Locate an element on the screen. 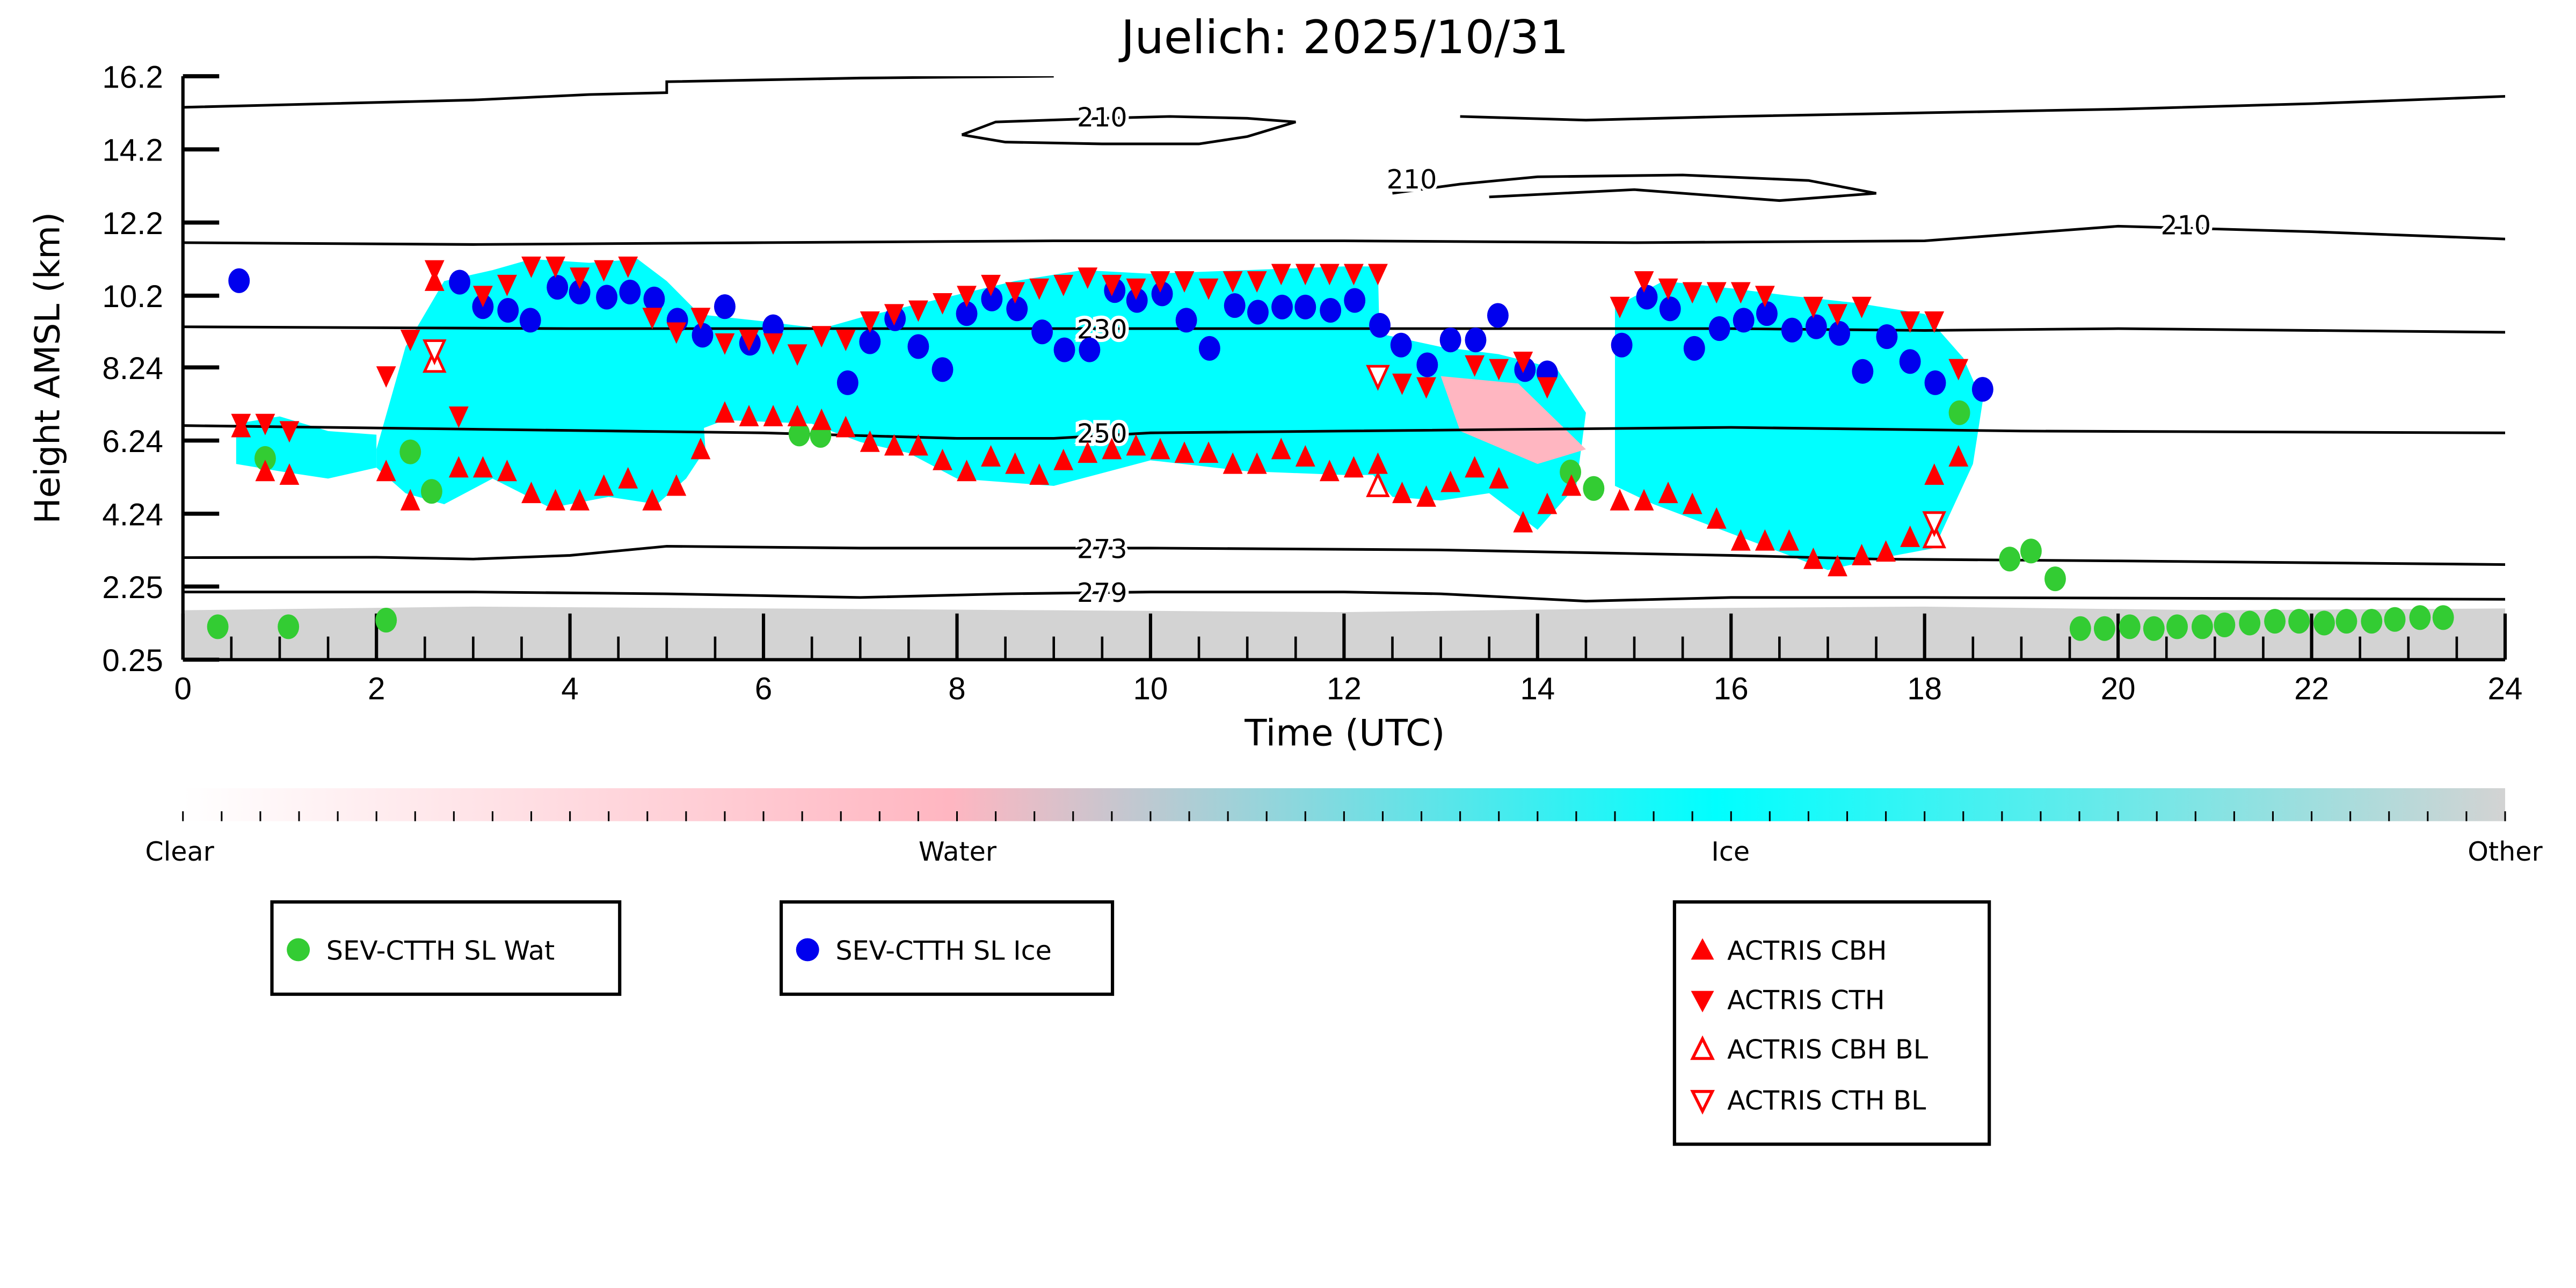 This screenshot has width=2576, height=1288. x-tick-label: 2 is located at coordinates (376, 688).